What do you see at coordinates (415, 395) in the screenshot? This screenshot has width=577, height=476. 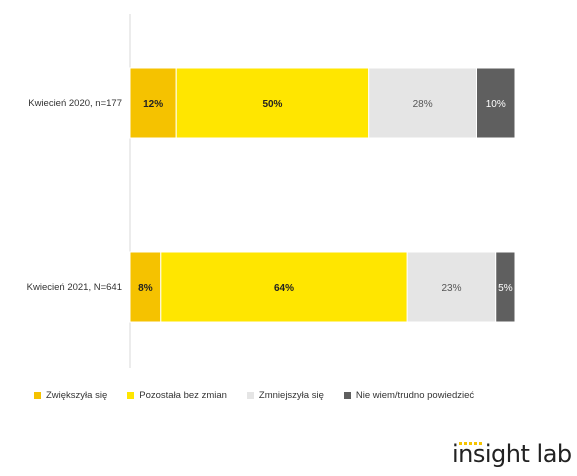 I see `legend-label: Nie wiem/trudno powiedzieć` at bounding box center [415, 395].